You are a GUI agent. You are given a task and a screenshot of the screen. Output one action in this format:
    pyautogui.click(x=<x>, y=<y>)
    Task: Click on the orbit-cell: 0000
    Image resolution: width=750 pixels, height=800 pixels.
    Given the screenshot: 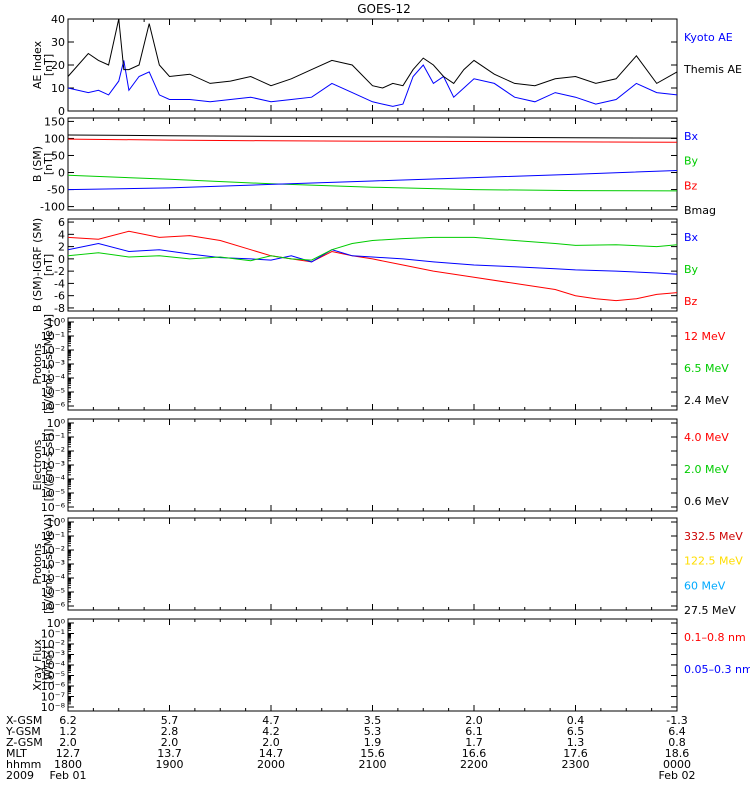 What is the action you would take?
    pyautogui.click(x=677, y=764)
    